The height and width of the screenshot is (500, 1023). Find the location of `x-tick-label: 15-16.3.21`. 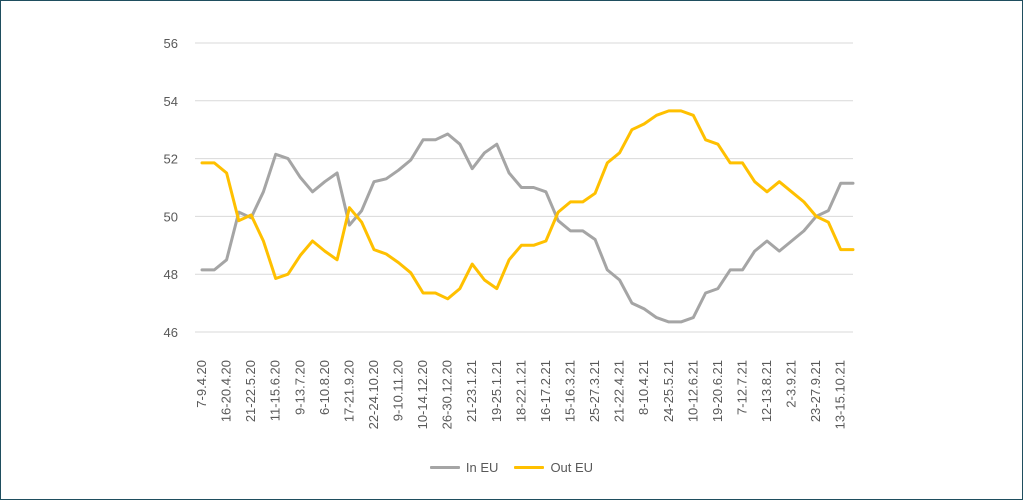

x-tick-label: 15-16.3.21 is located at coordinates (569, 391).